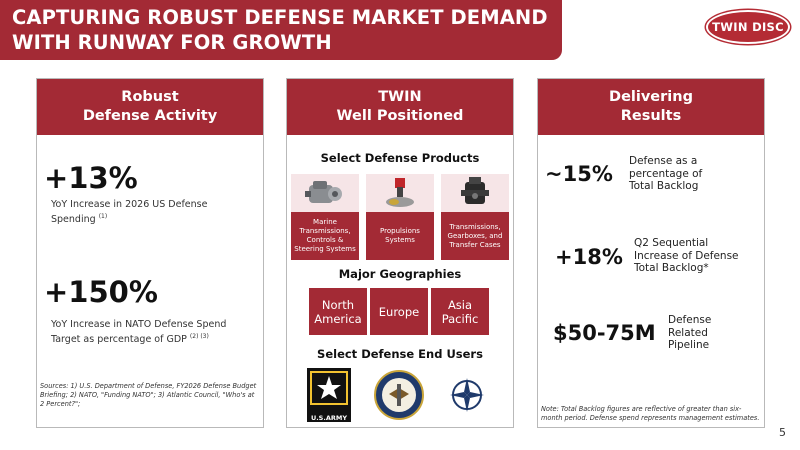  Describe the element at coordinates (460, 311) in the screenshot. I see `geo-asia-pacific: Asia Pacific` at that location.